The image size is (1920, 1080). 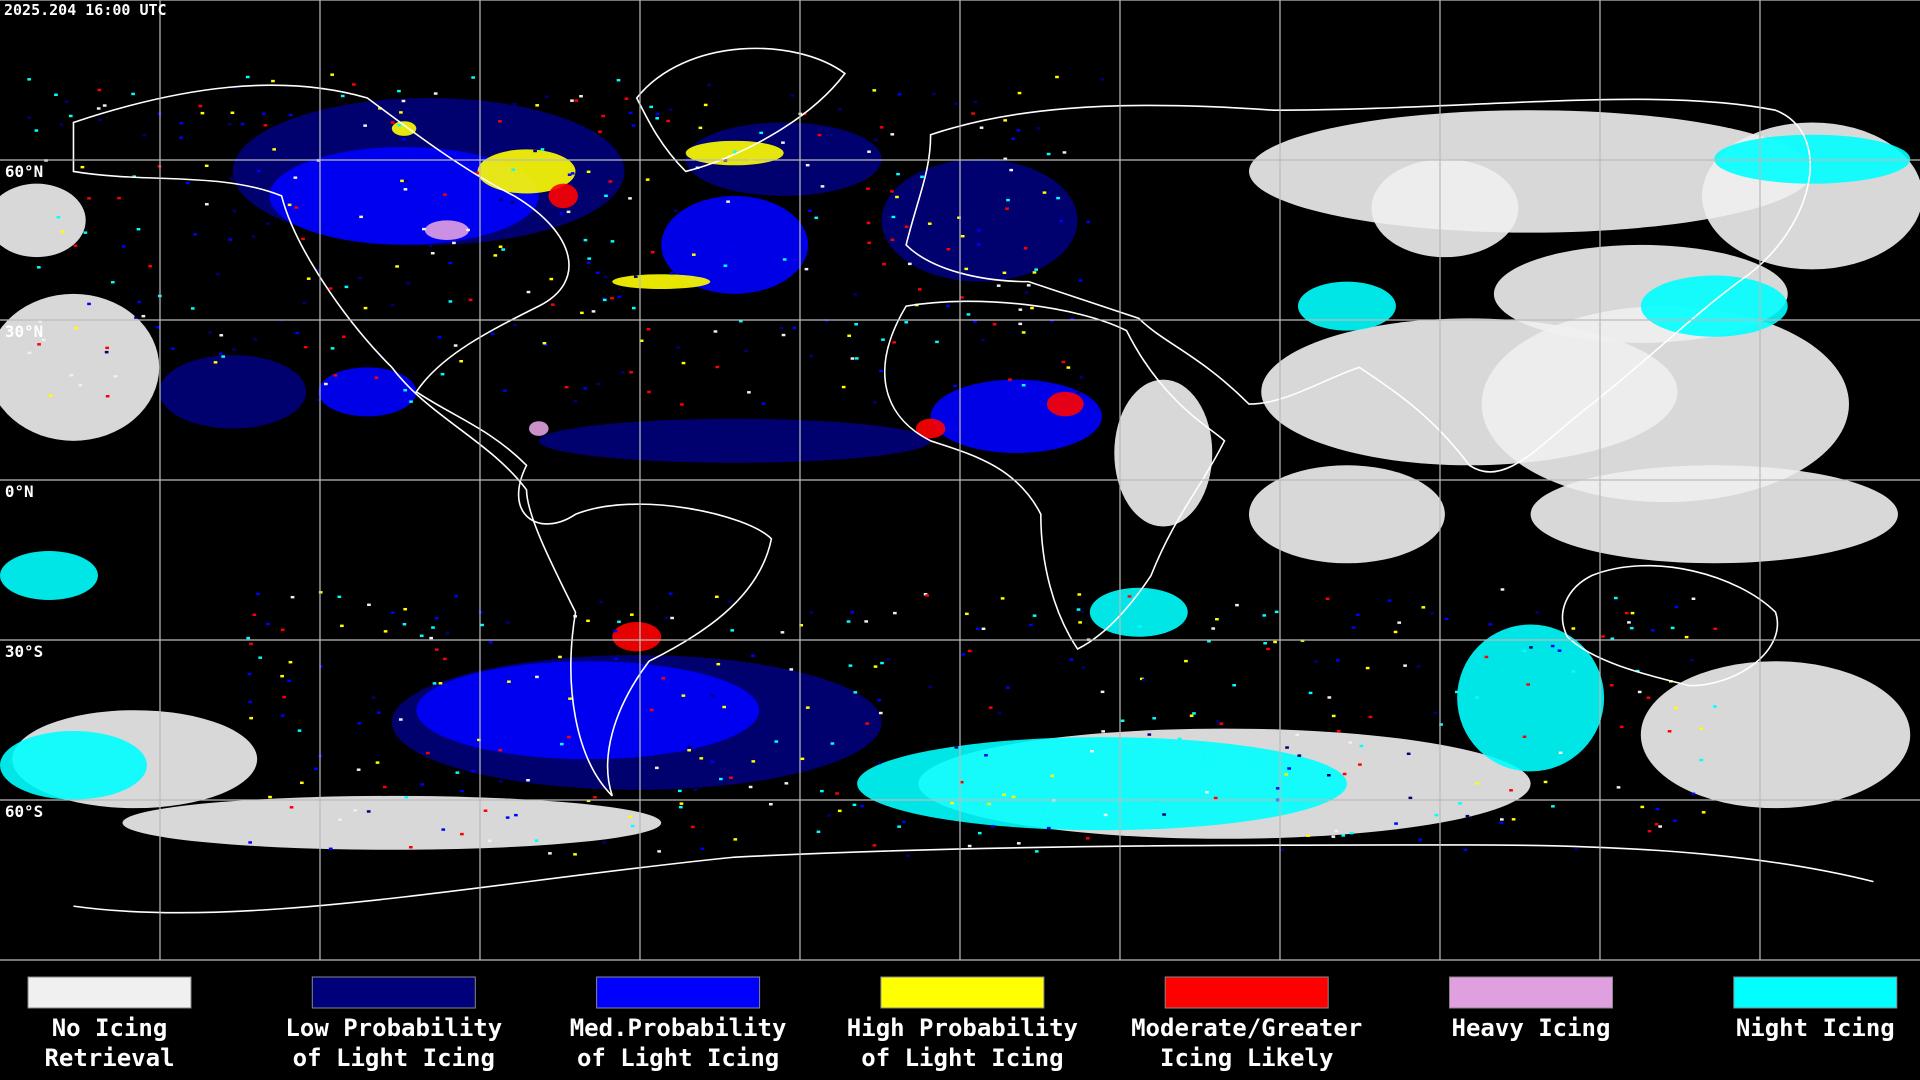 What do you see at coordinates (973, 879) in the screenshot?
I see `coastline-antarctica` at bounding box center [973, 879].